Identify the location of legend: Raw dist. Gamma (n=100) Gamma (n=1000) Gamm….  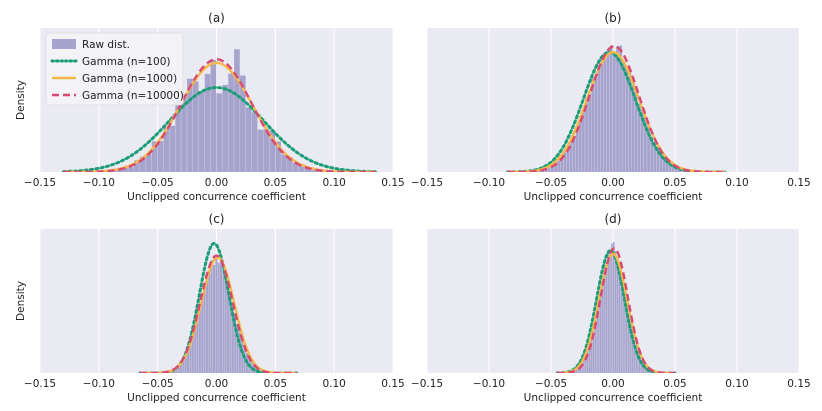
(114, 69).